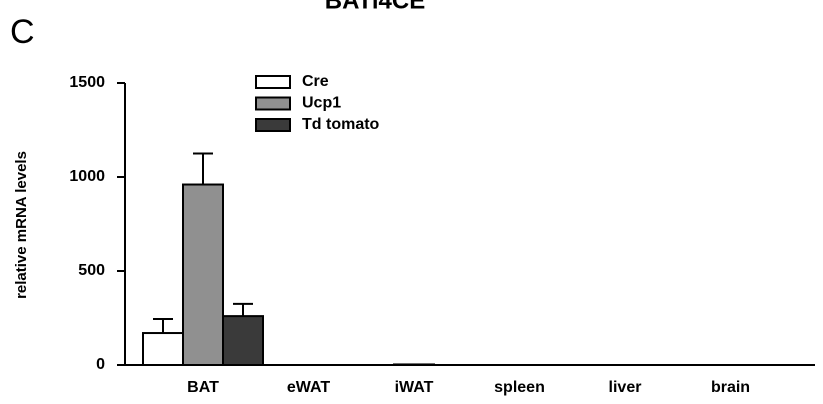 Image resolution: width=823 pixels, height=404 pixels. I want to click on y-tick-label: 0, so click(100, 364).